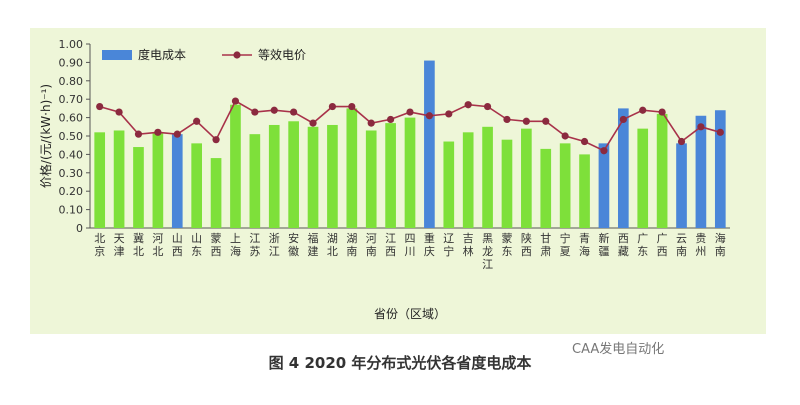 This screenshot has height=405, width=800. What do you see at coordinates (138, 244) in the screenshot?
I see `x-tick-label: 冀北` at bounding box center [138, 244].